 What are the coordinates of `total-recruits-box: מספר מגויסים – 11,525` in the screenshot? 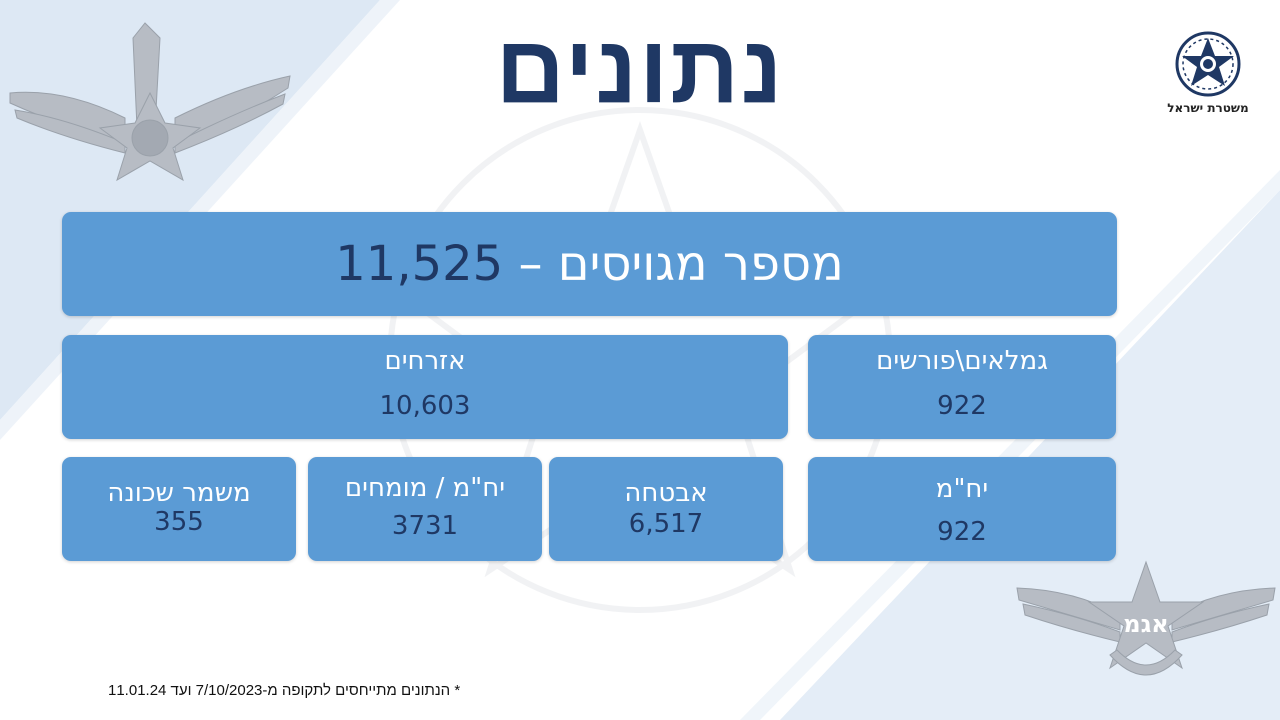 It's located at (589, 264).